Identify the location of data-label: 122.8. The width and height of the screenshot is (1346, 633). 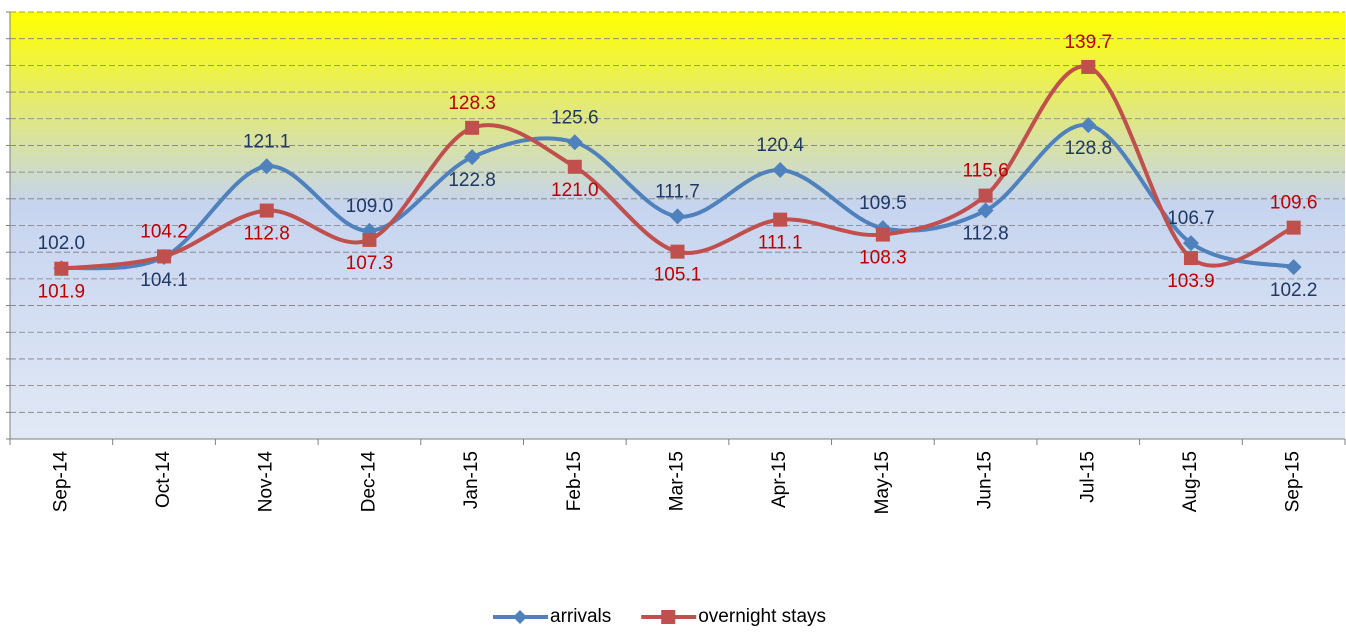
(472, 180).